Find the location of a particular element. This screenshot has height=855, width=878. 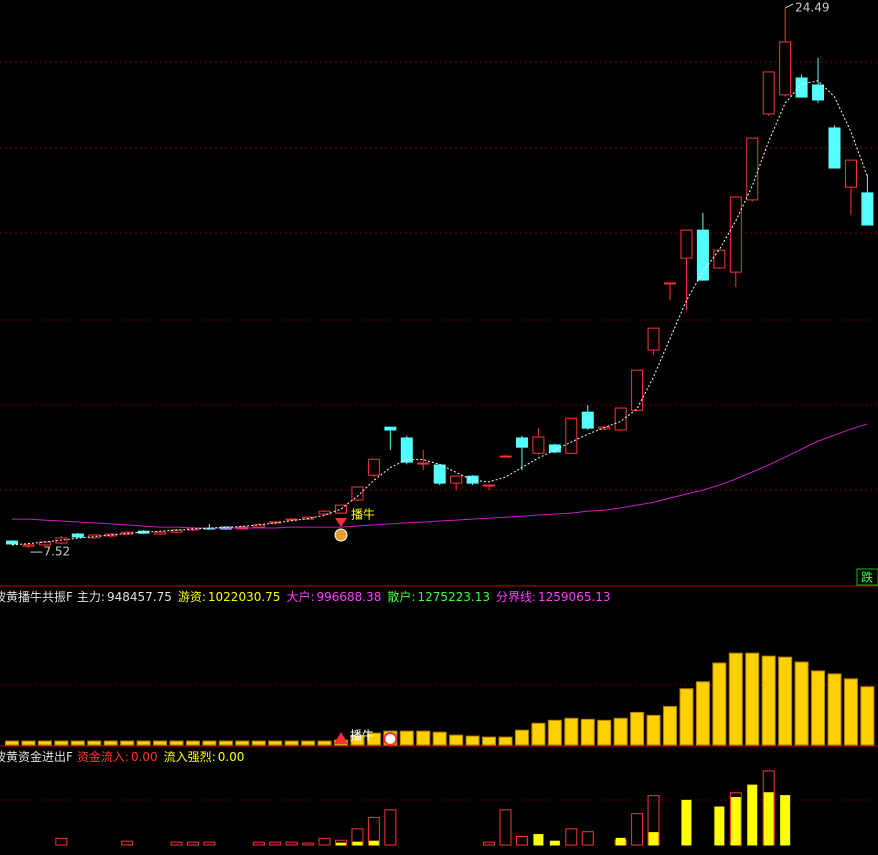

legend-value: 0.00 is located at coordinates (144, 757).